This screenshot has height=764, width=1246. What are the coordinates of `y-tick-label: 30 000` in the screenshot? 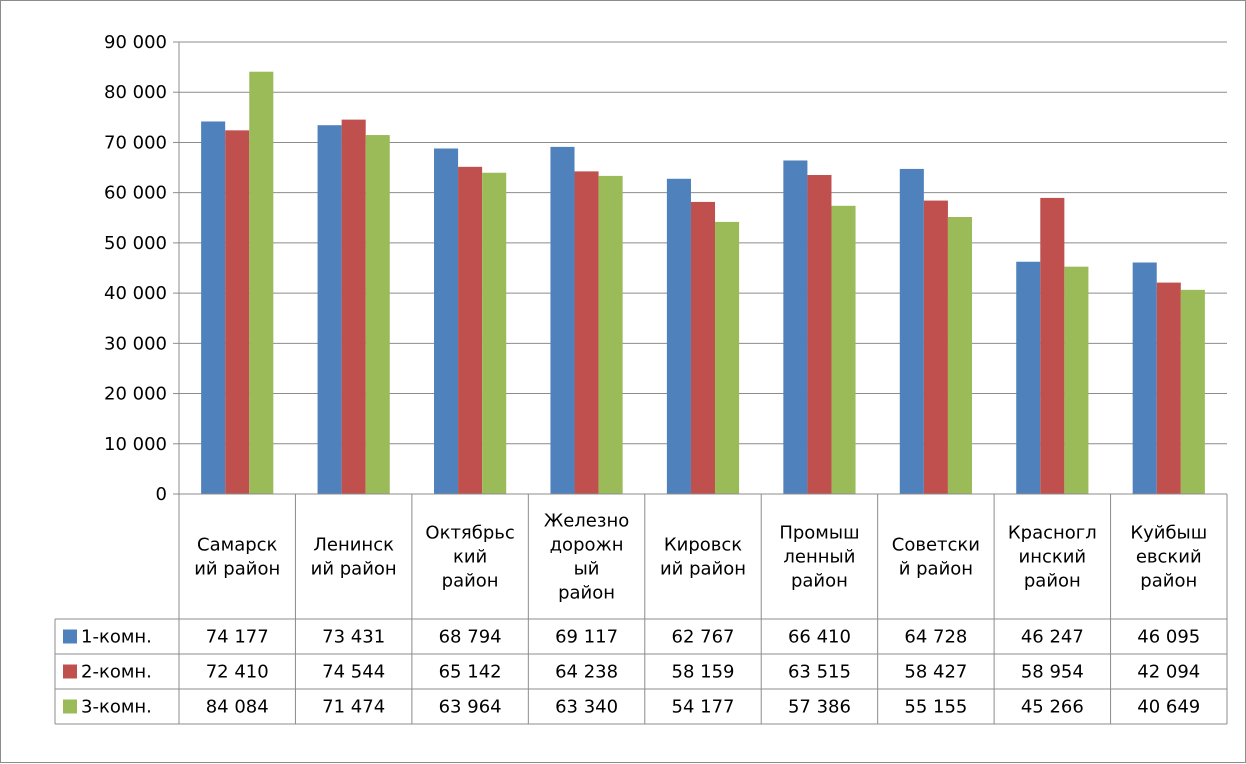 It's located at (135, 343).